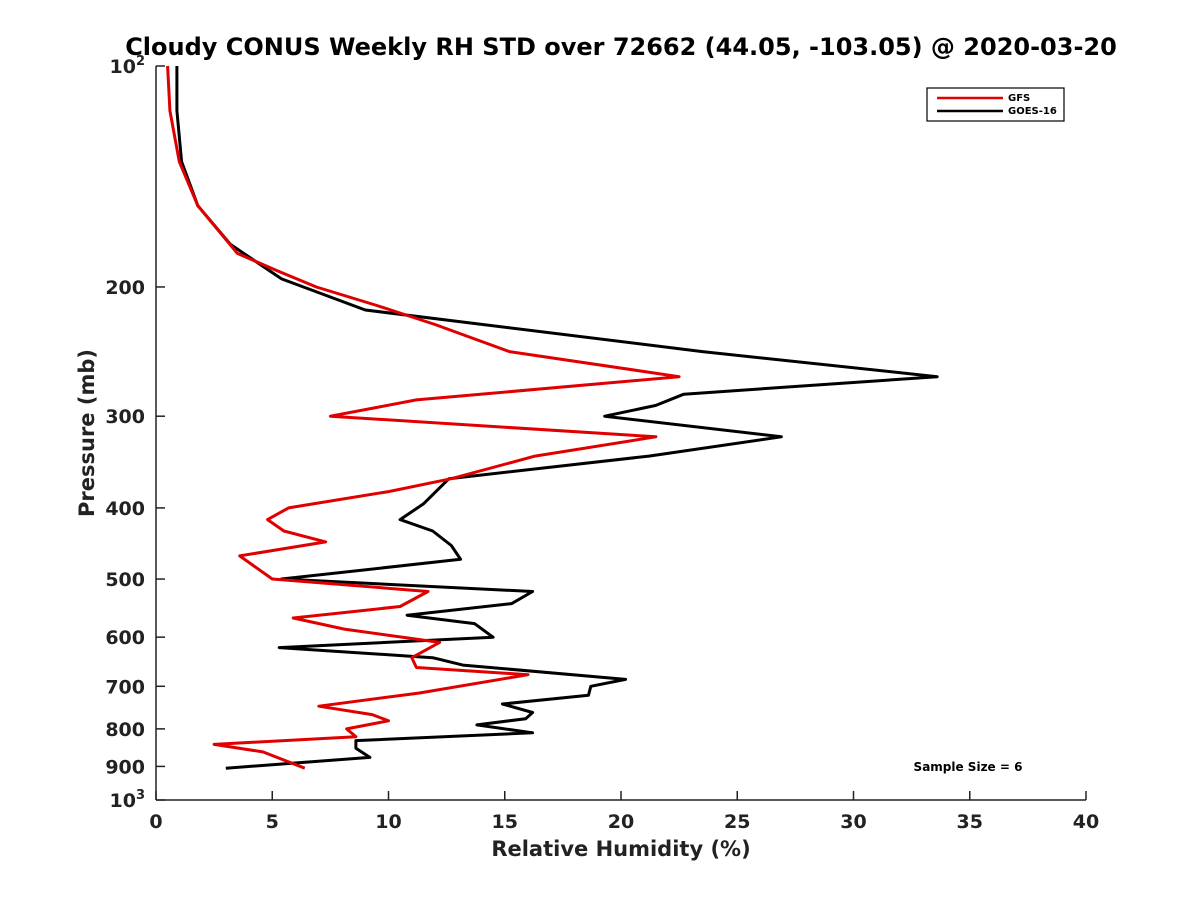  Describe the element at coordinates (620, 849) in the screenshot. I see `x-axis-label: Relative Humidity (%)` at that location.